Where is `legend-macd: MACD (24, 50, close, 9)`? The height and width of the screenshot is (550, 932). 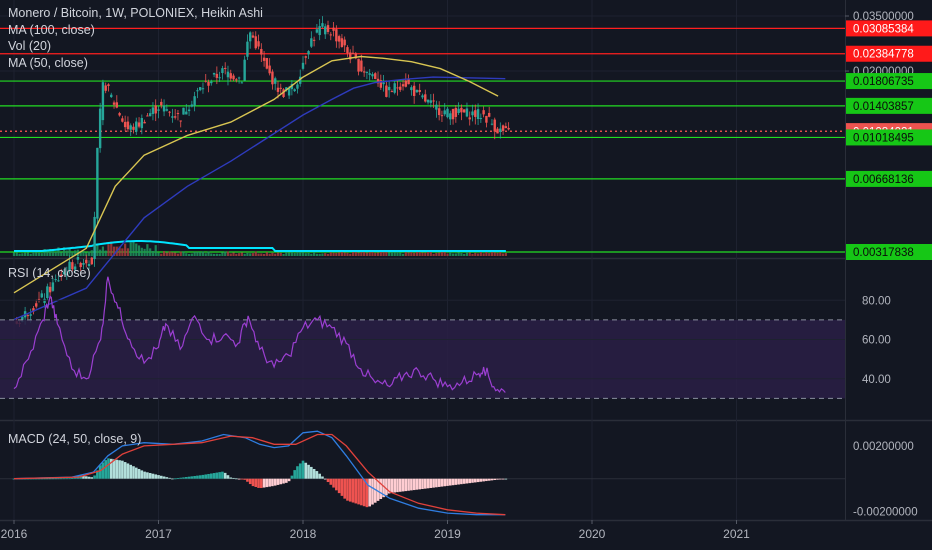
legend-macd: MACD (24, 50, close, 9) is located at coordinates (75, 439).